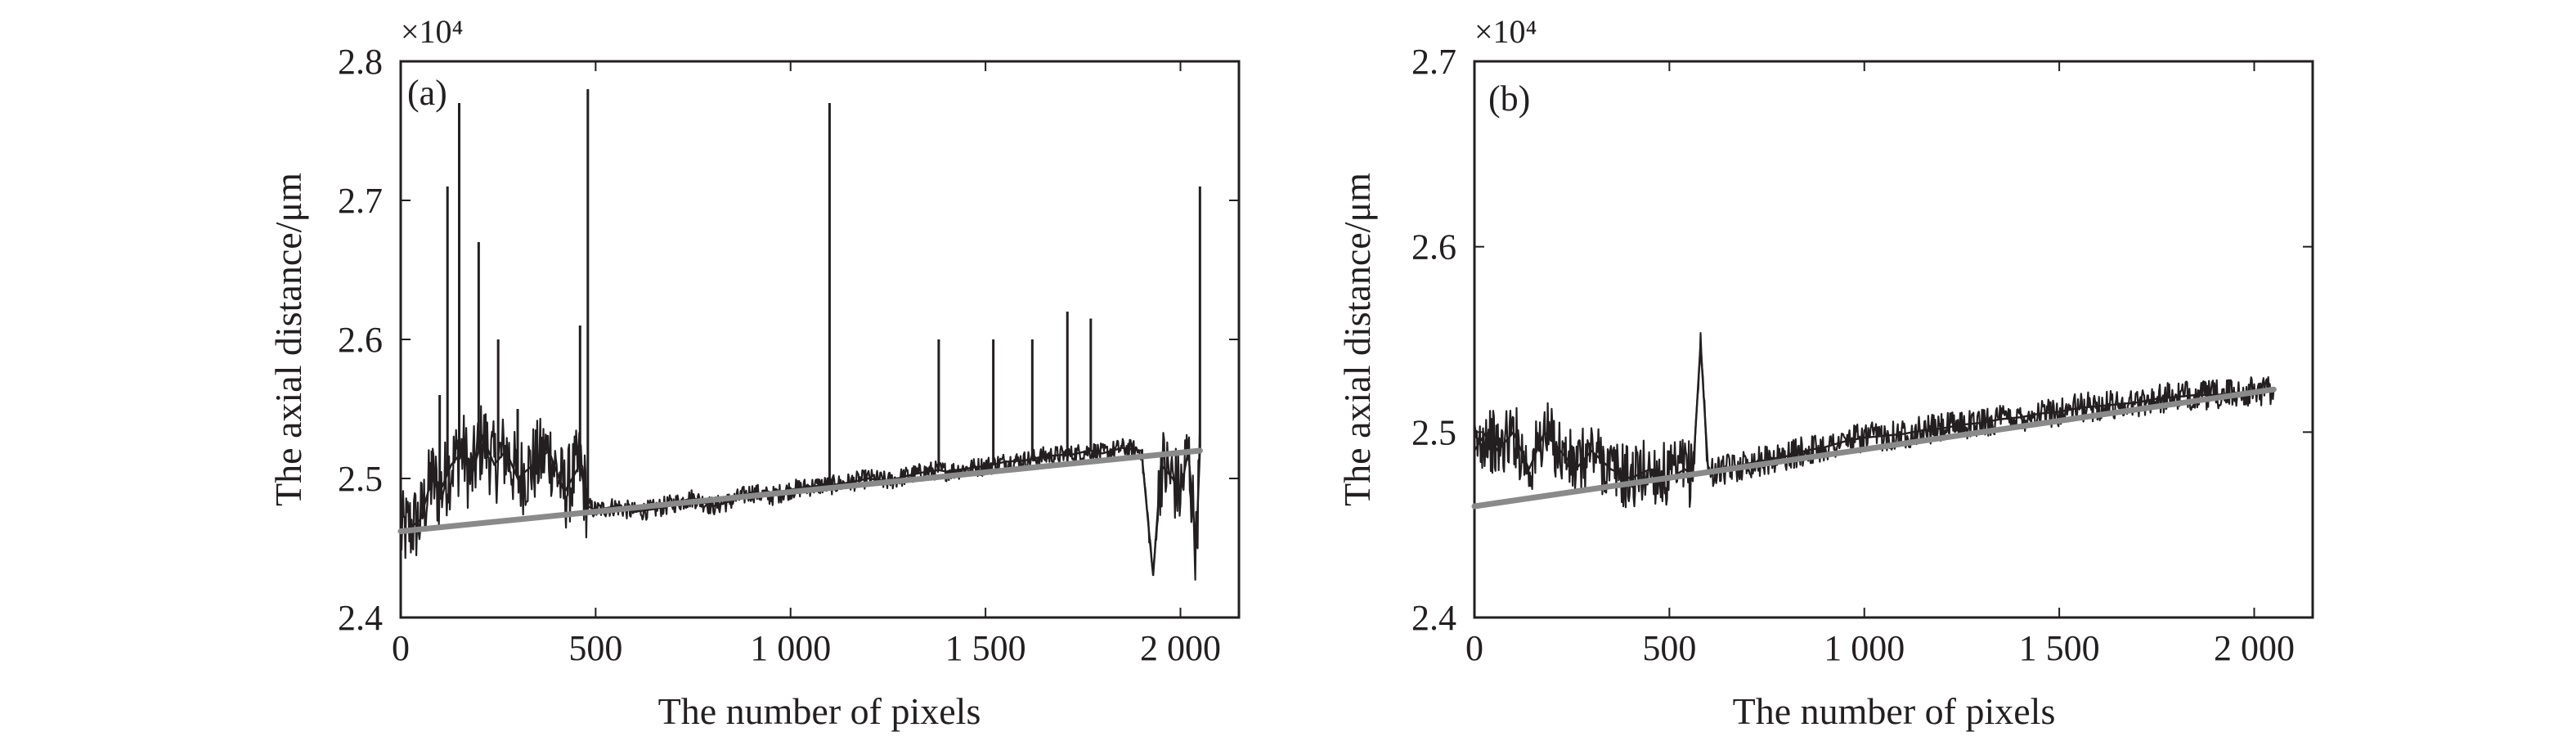  What do you see at coordinates (1357, 339) in the screenshot?
I see `y-axis-label-b: The axial distance/μm` at bounding box center [1357, 339].